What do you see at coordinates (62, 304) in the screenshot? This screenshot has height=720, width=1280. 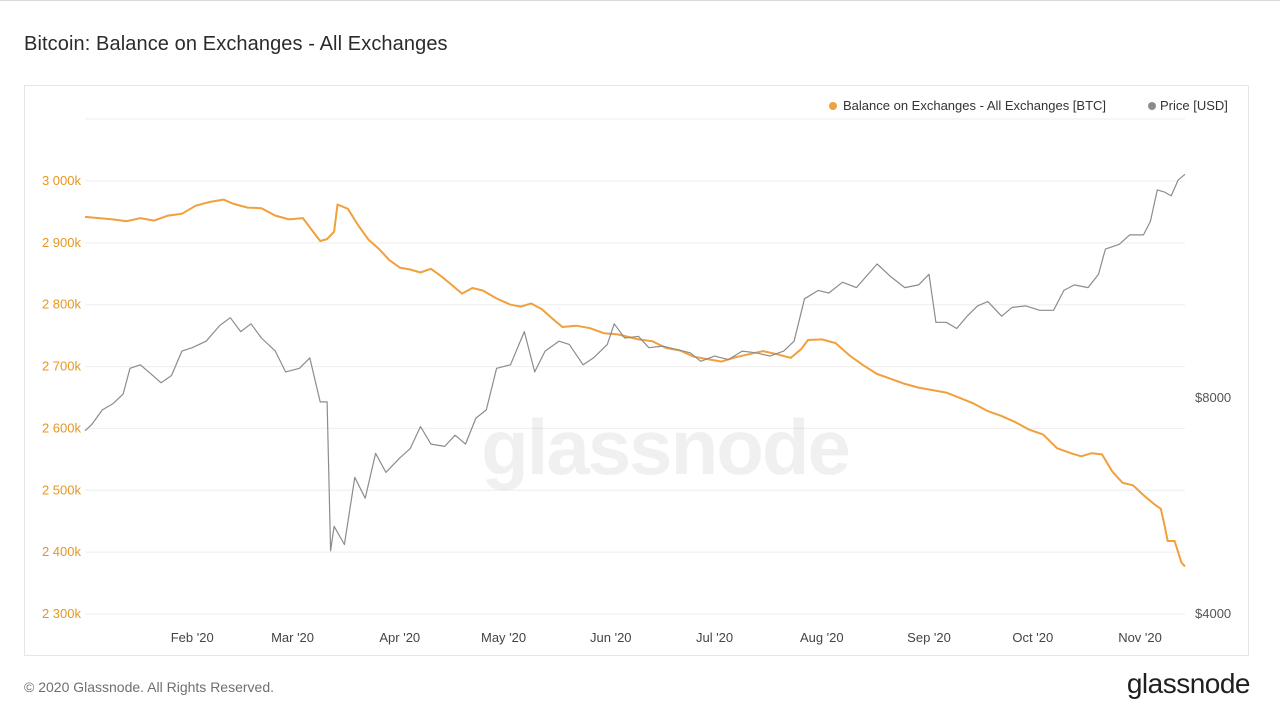 I see `y-left-tick-label: 2 800k` at bounding box center [62, 304].